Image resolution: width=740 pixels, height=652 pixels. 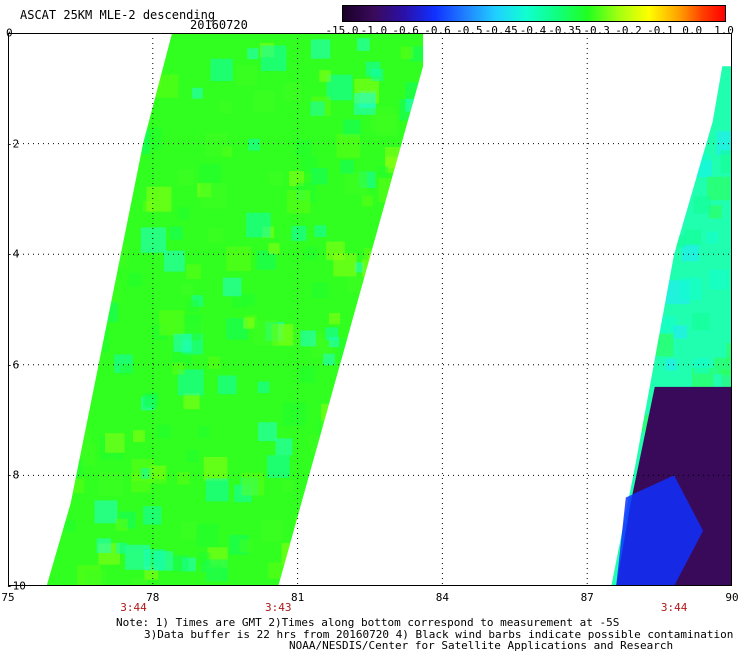 What do you see at coordinates (7, 597) in the screenshot?
I see `lon-tick-label: 75` at bounding box center [7, 597].